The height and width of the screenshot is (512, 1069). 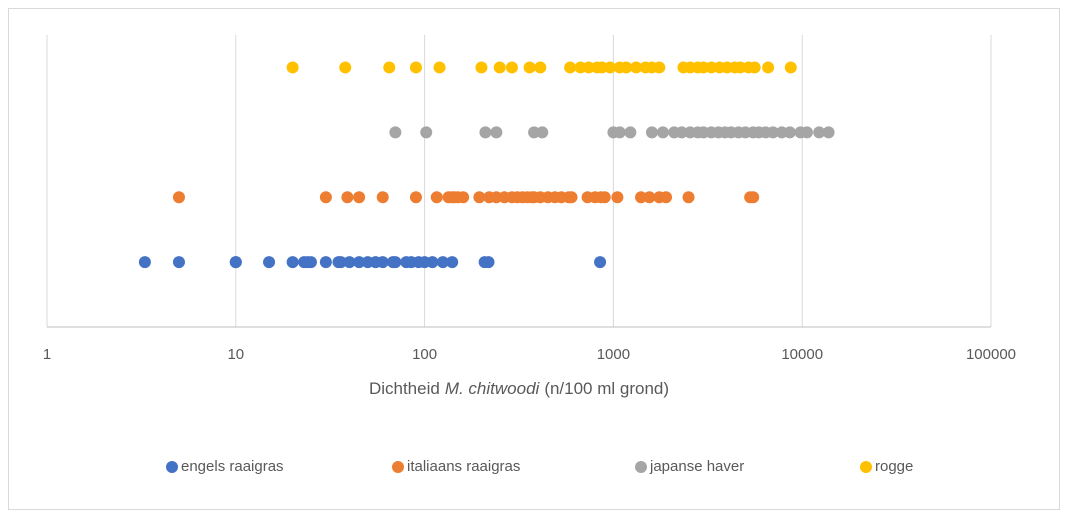 I want to click on x-tick-label: 1000, so click(x=613, y=354).